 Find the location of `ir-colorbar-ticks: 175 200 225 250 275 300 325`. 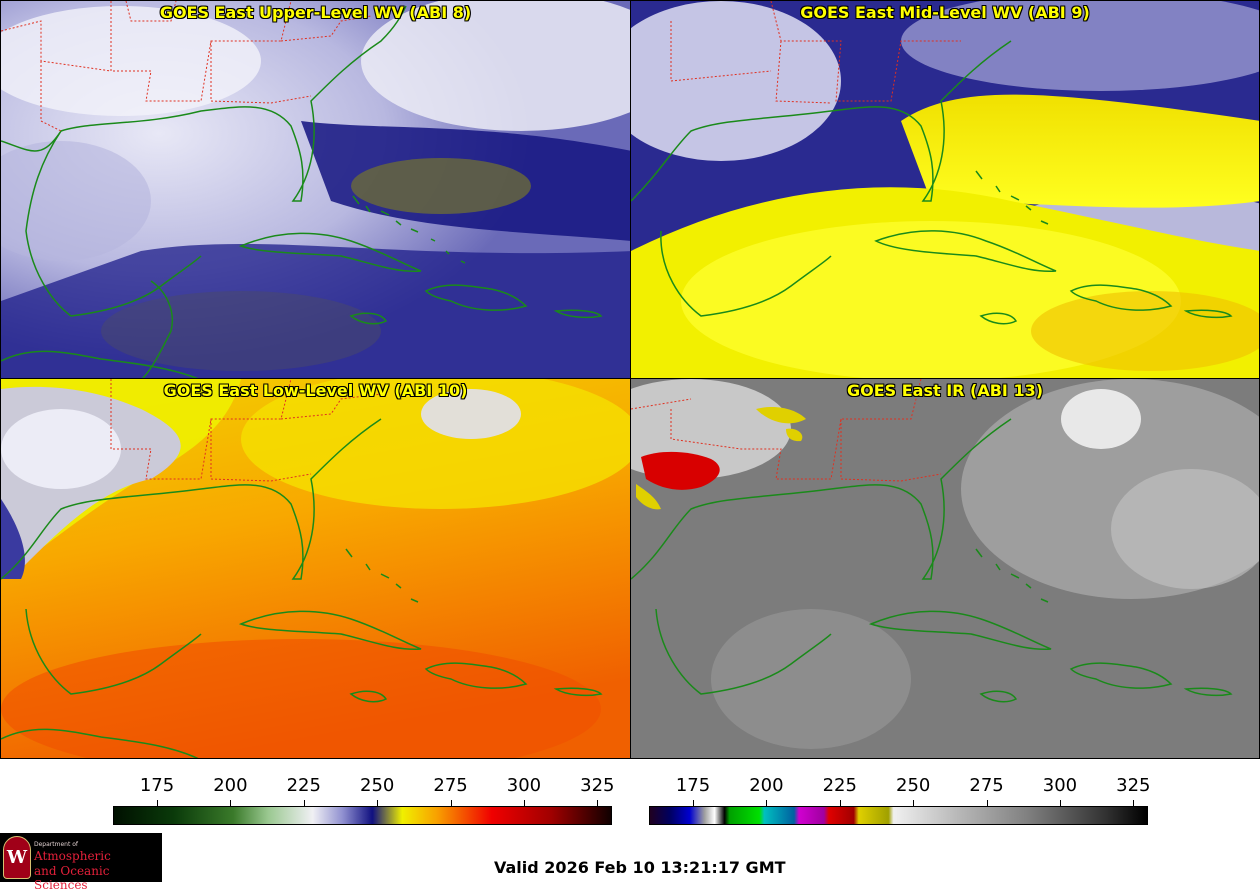

ir-colorbar-ticks: 175 200 225 250 275 300 325 is located at coordinates (900, 790).